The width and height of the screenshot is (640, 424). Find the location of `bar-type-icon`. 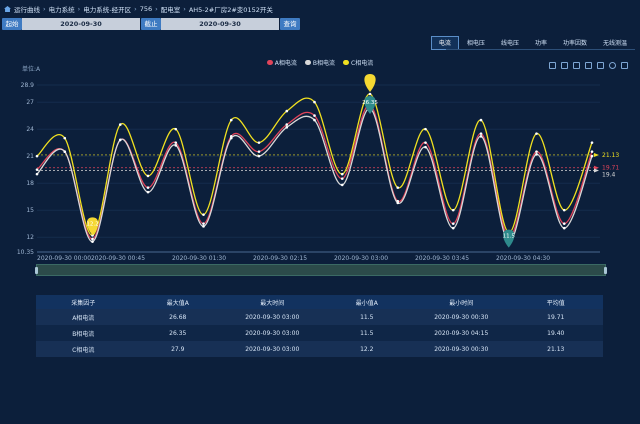

bar-type-icon is located at coordinates (600, 65).